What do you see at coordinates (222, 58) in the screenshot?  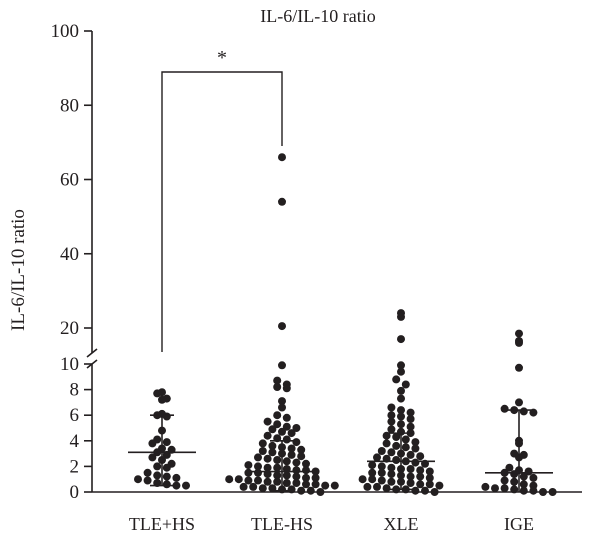 I see `significance-label: *` at bounding box center [222, 58].